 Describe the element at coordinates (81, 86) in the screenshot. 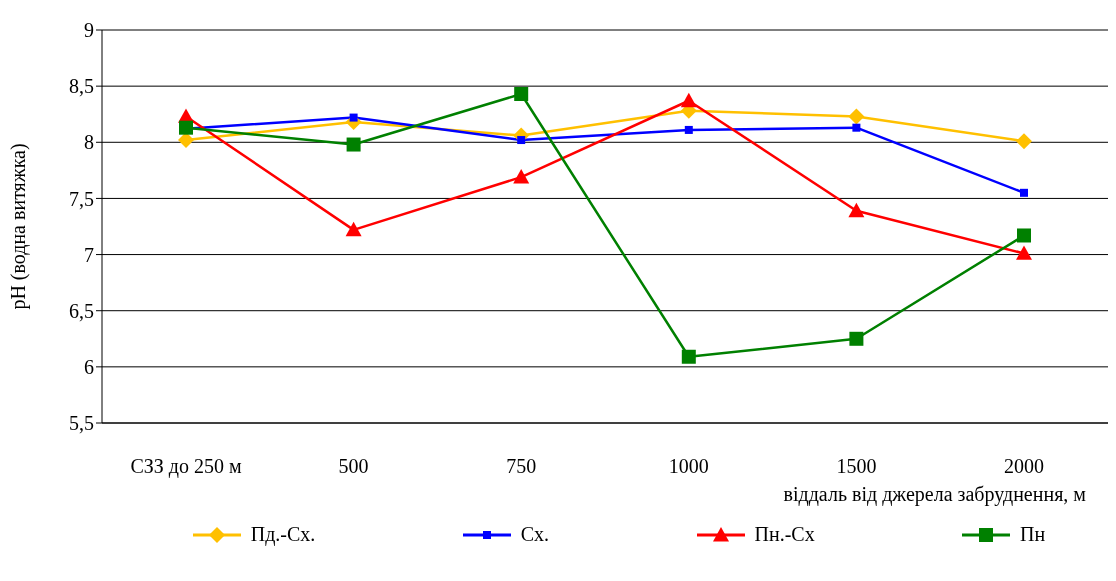

I see `y-tick-label: 8,5` at that location.